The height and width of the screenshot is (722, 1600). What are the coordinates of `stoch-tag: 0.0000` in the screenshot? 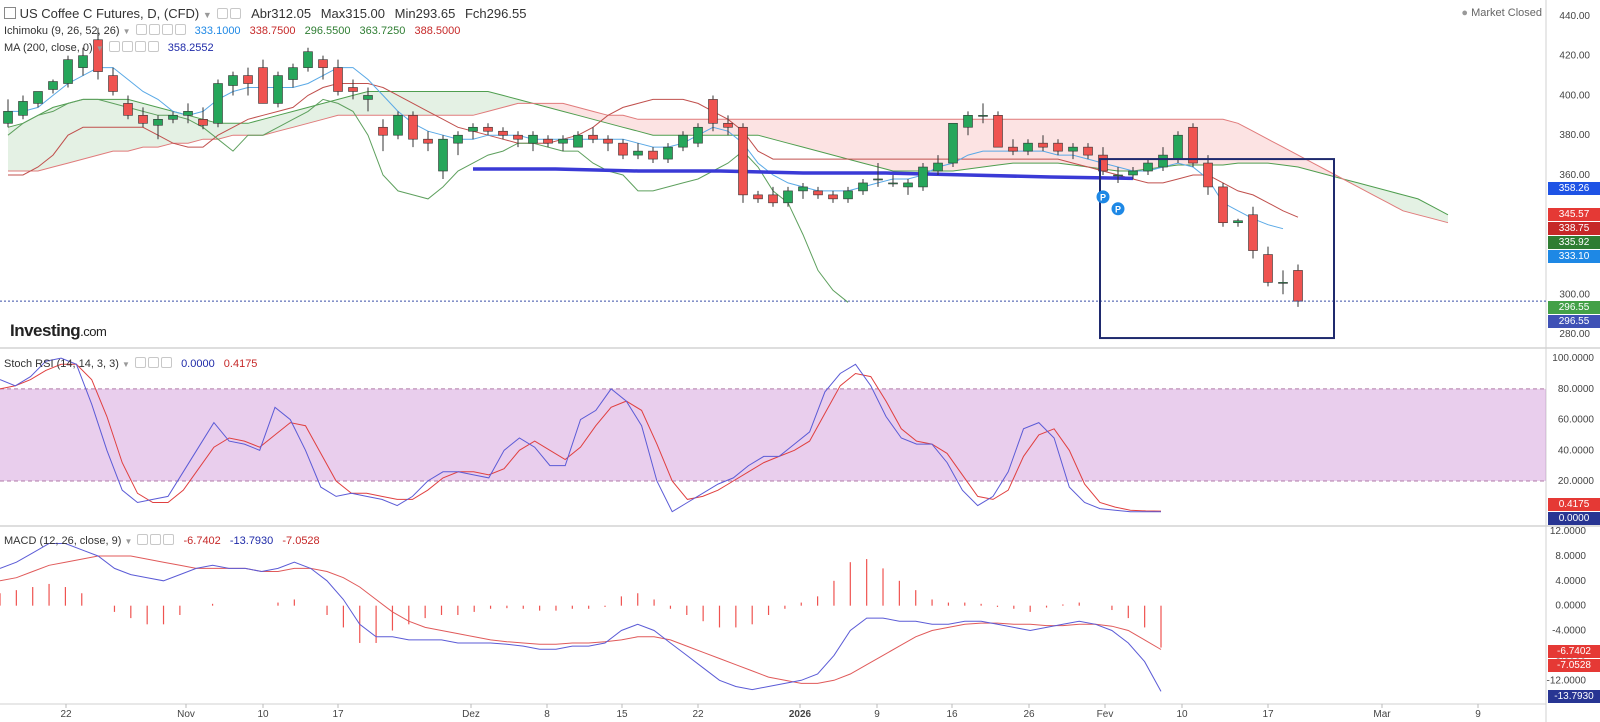 It's located at (1574, 518).